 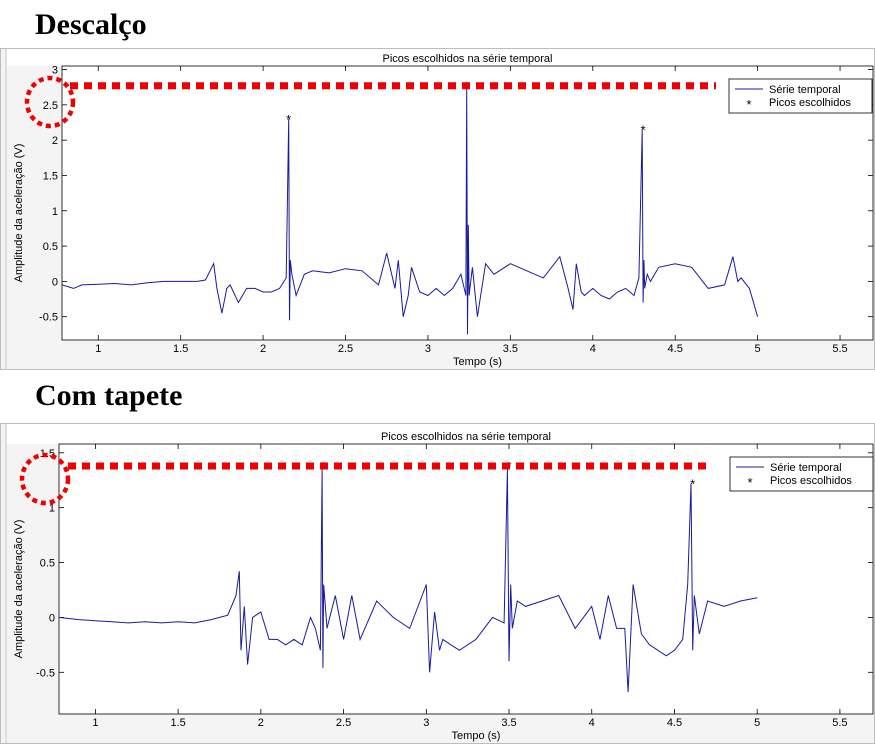 I want to click on y-tick-label: 2.5, so click(x=50, y=106).